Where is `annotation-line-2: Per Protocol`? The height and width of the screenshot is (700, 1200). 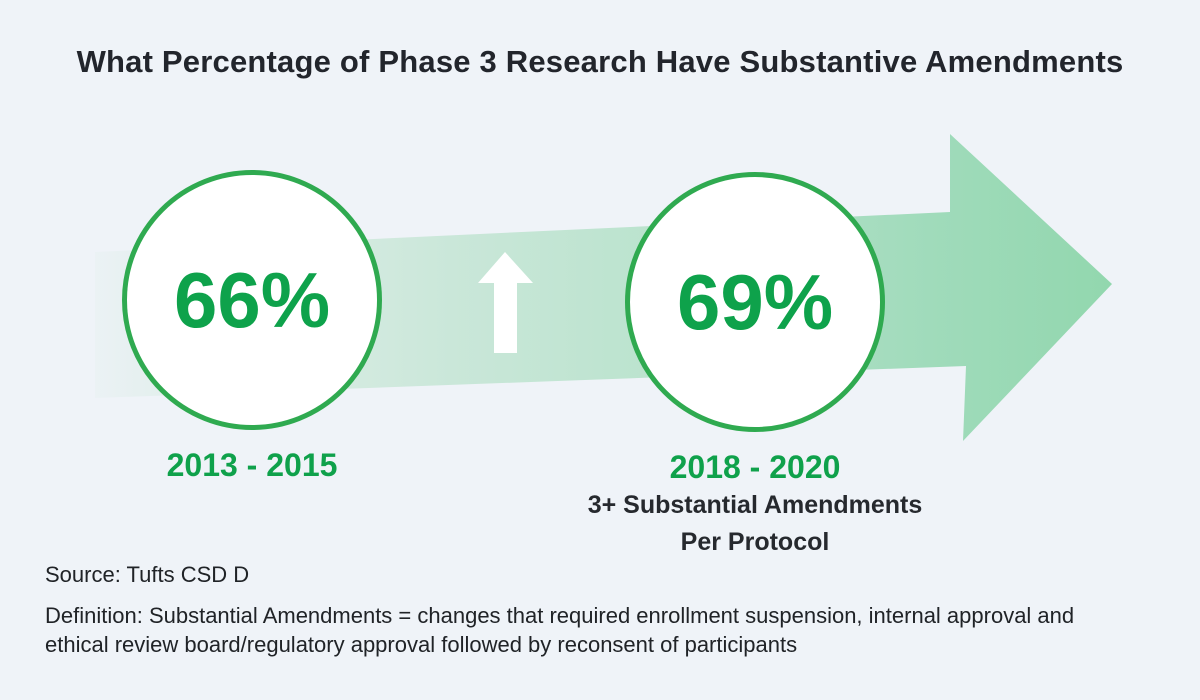 annotation-line-2: Per Protocol is located at coordinates (755, 542).